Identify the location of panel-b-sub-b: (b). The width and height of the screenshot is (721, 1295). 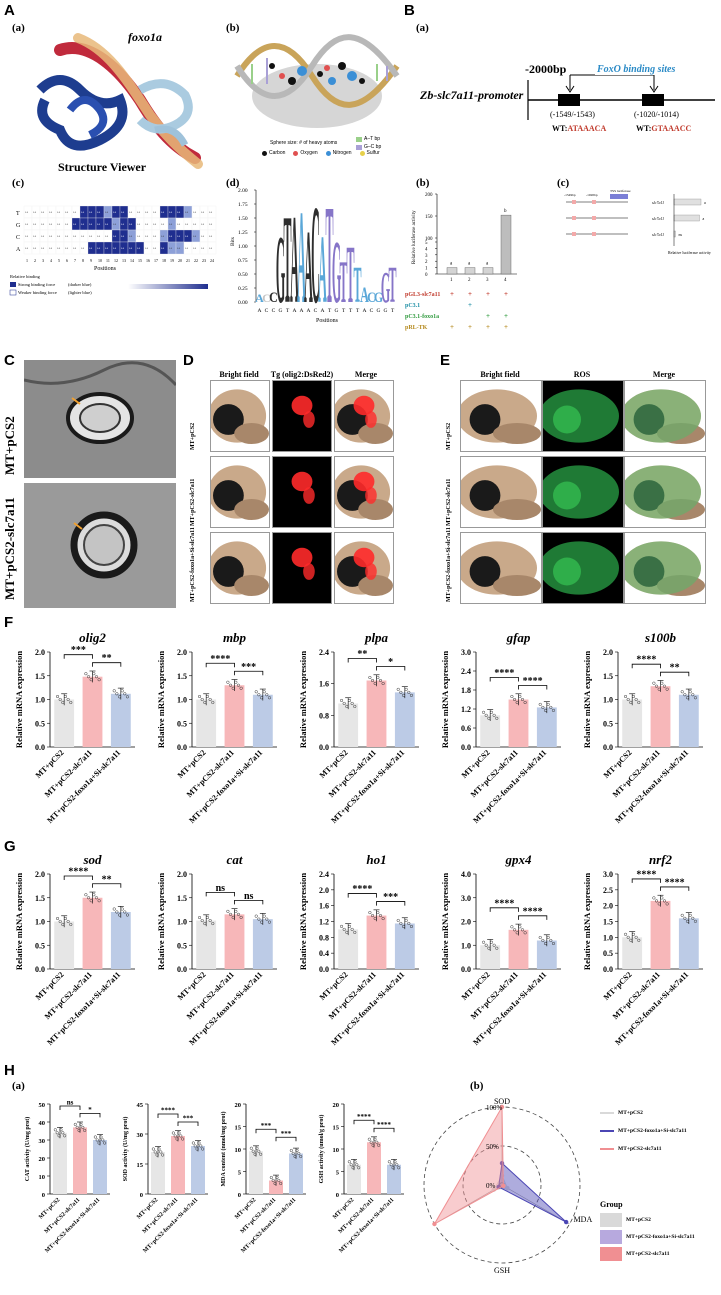
(423, 183).